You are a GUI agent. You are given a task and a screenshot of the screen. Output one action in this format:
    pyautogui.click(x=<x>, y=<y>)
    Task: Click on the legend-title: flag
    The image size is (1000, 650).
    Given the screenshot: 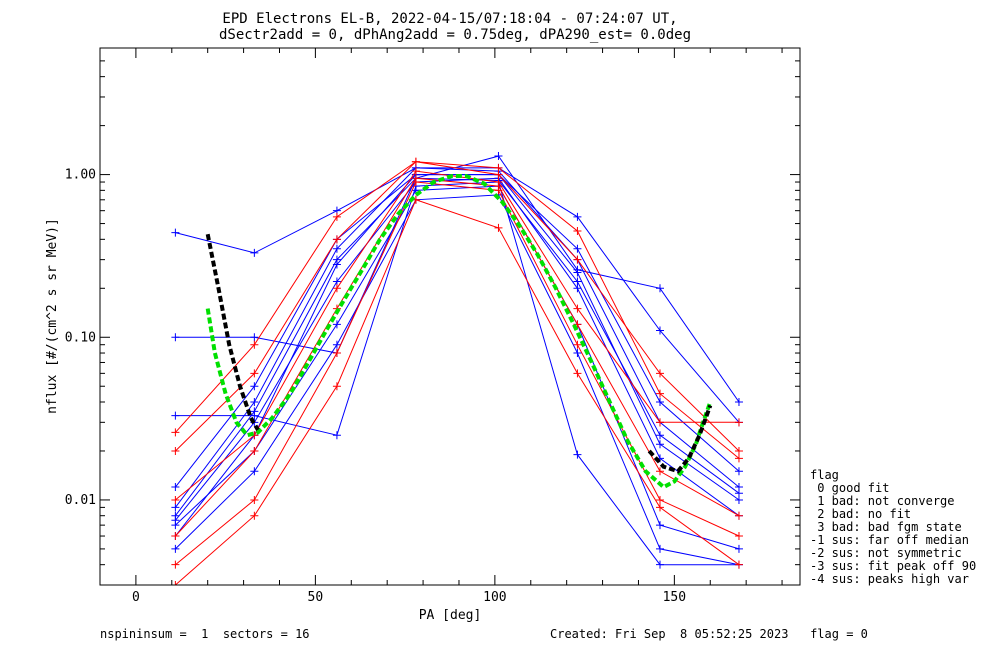 What is the action you would take?
    pyautogui.click(x=824, y=475)
    